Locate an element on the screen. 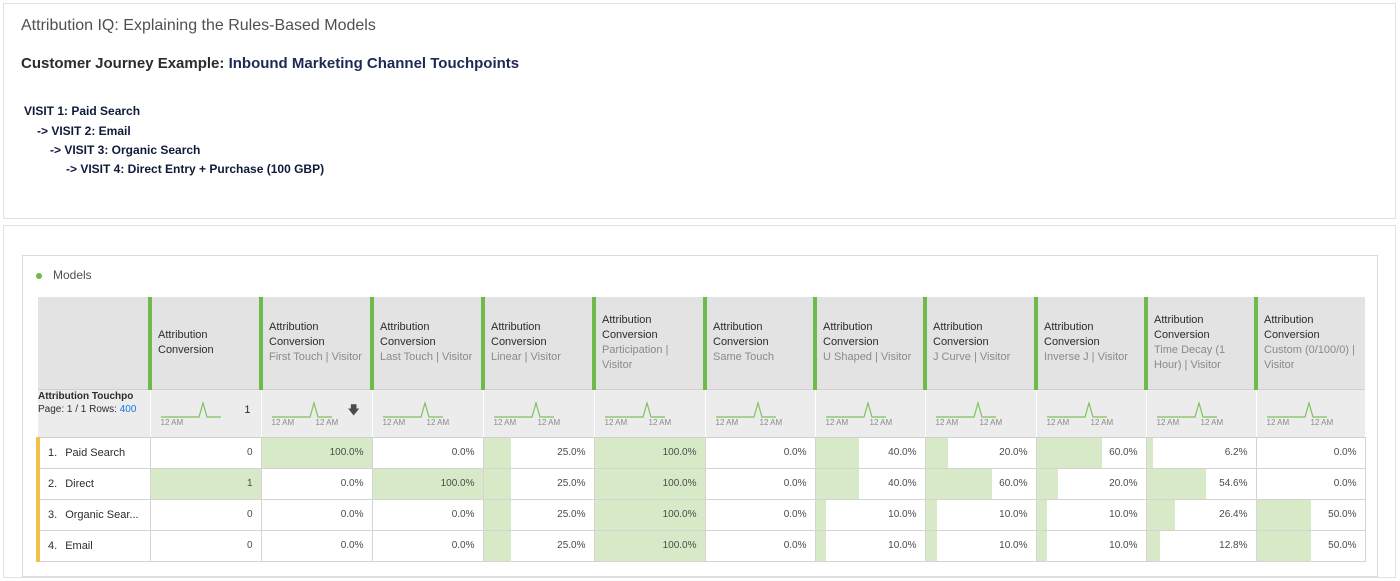 This screenshot has height=581, width=1400. cell-value: 60.0% is located at coordinates (1123, 452).